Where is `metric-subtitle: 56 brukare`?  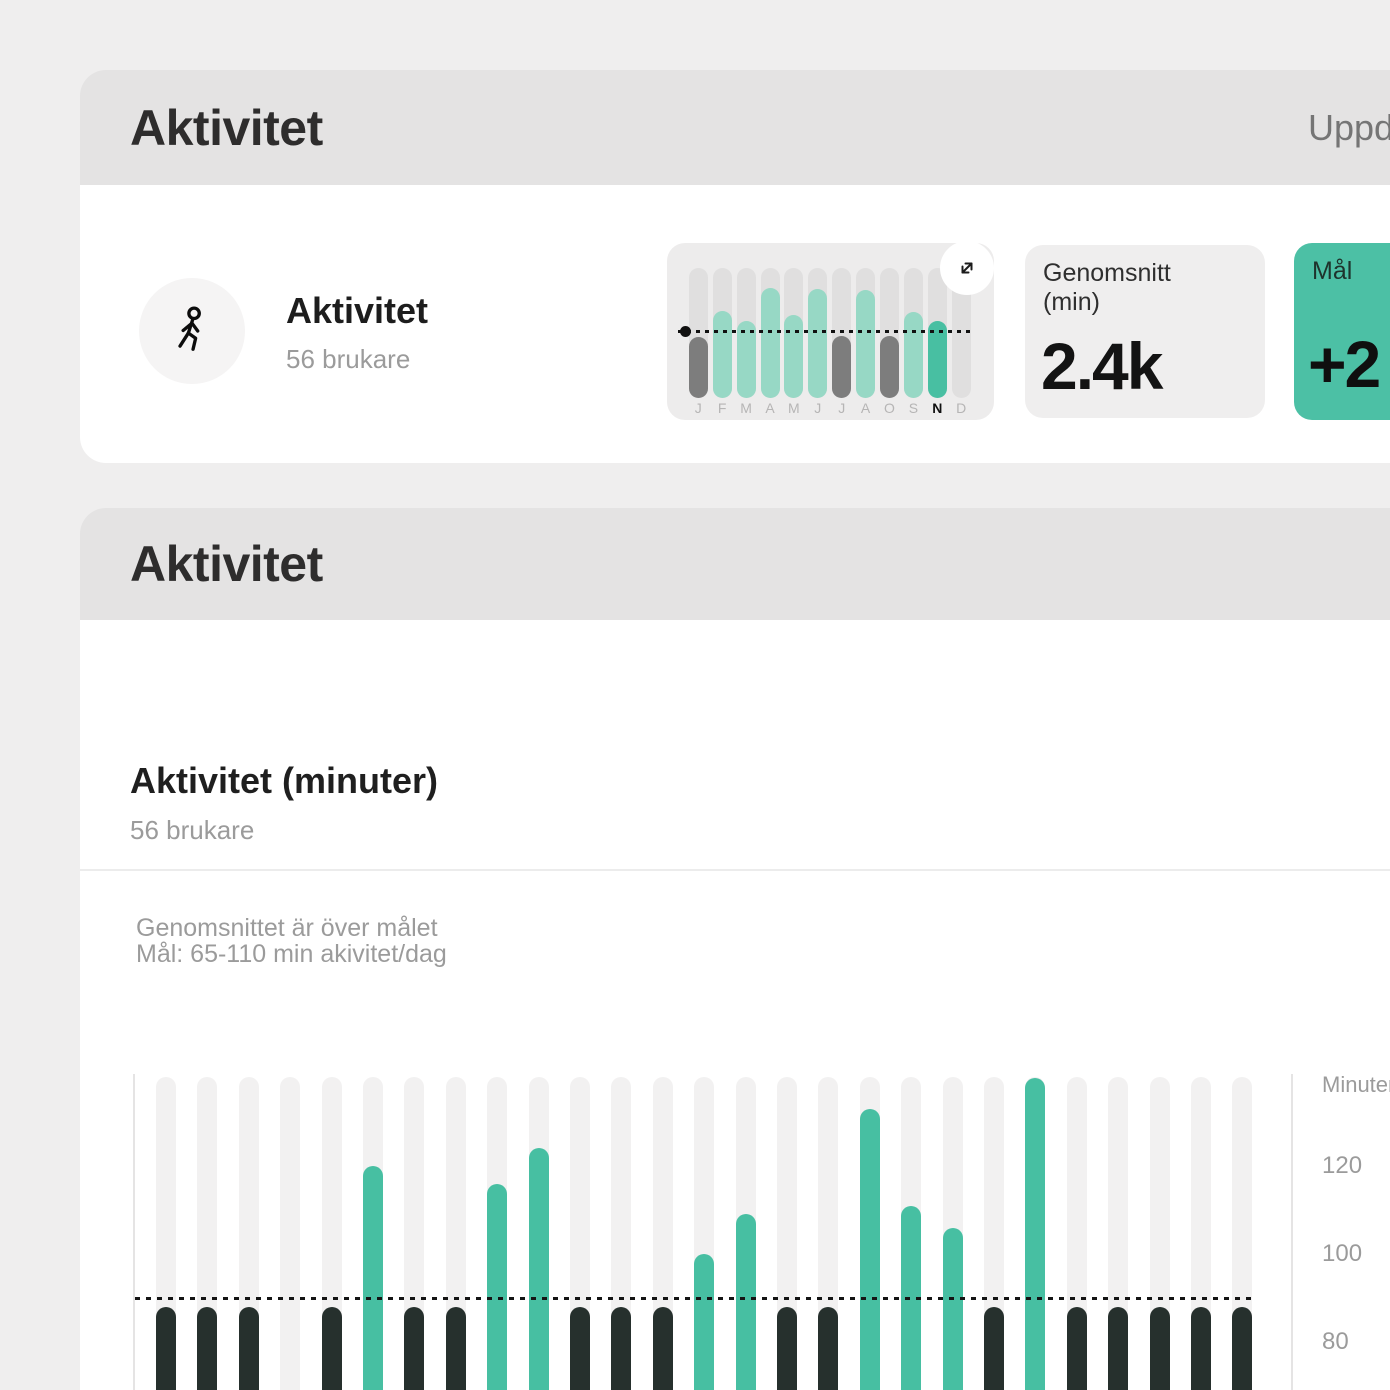
metric-subtitle: 56 brukare is located at coordinates (348, 359).